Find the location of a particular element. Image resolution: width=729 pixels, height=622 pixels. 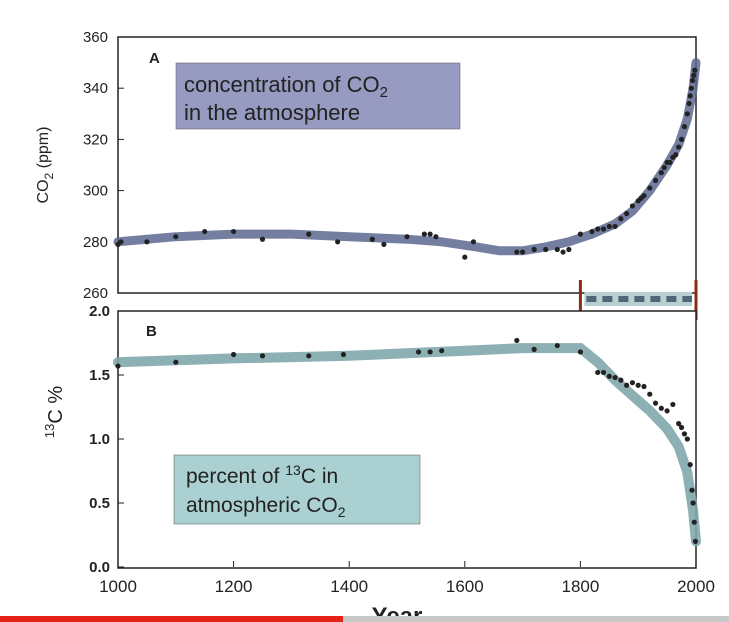

video-progress-bar is located at coordinates (364, 619).